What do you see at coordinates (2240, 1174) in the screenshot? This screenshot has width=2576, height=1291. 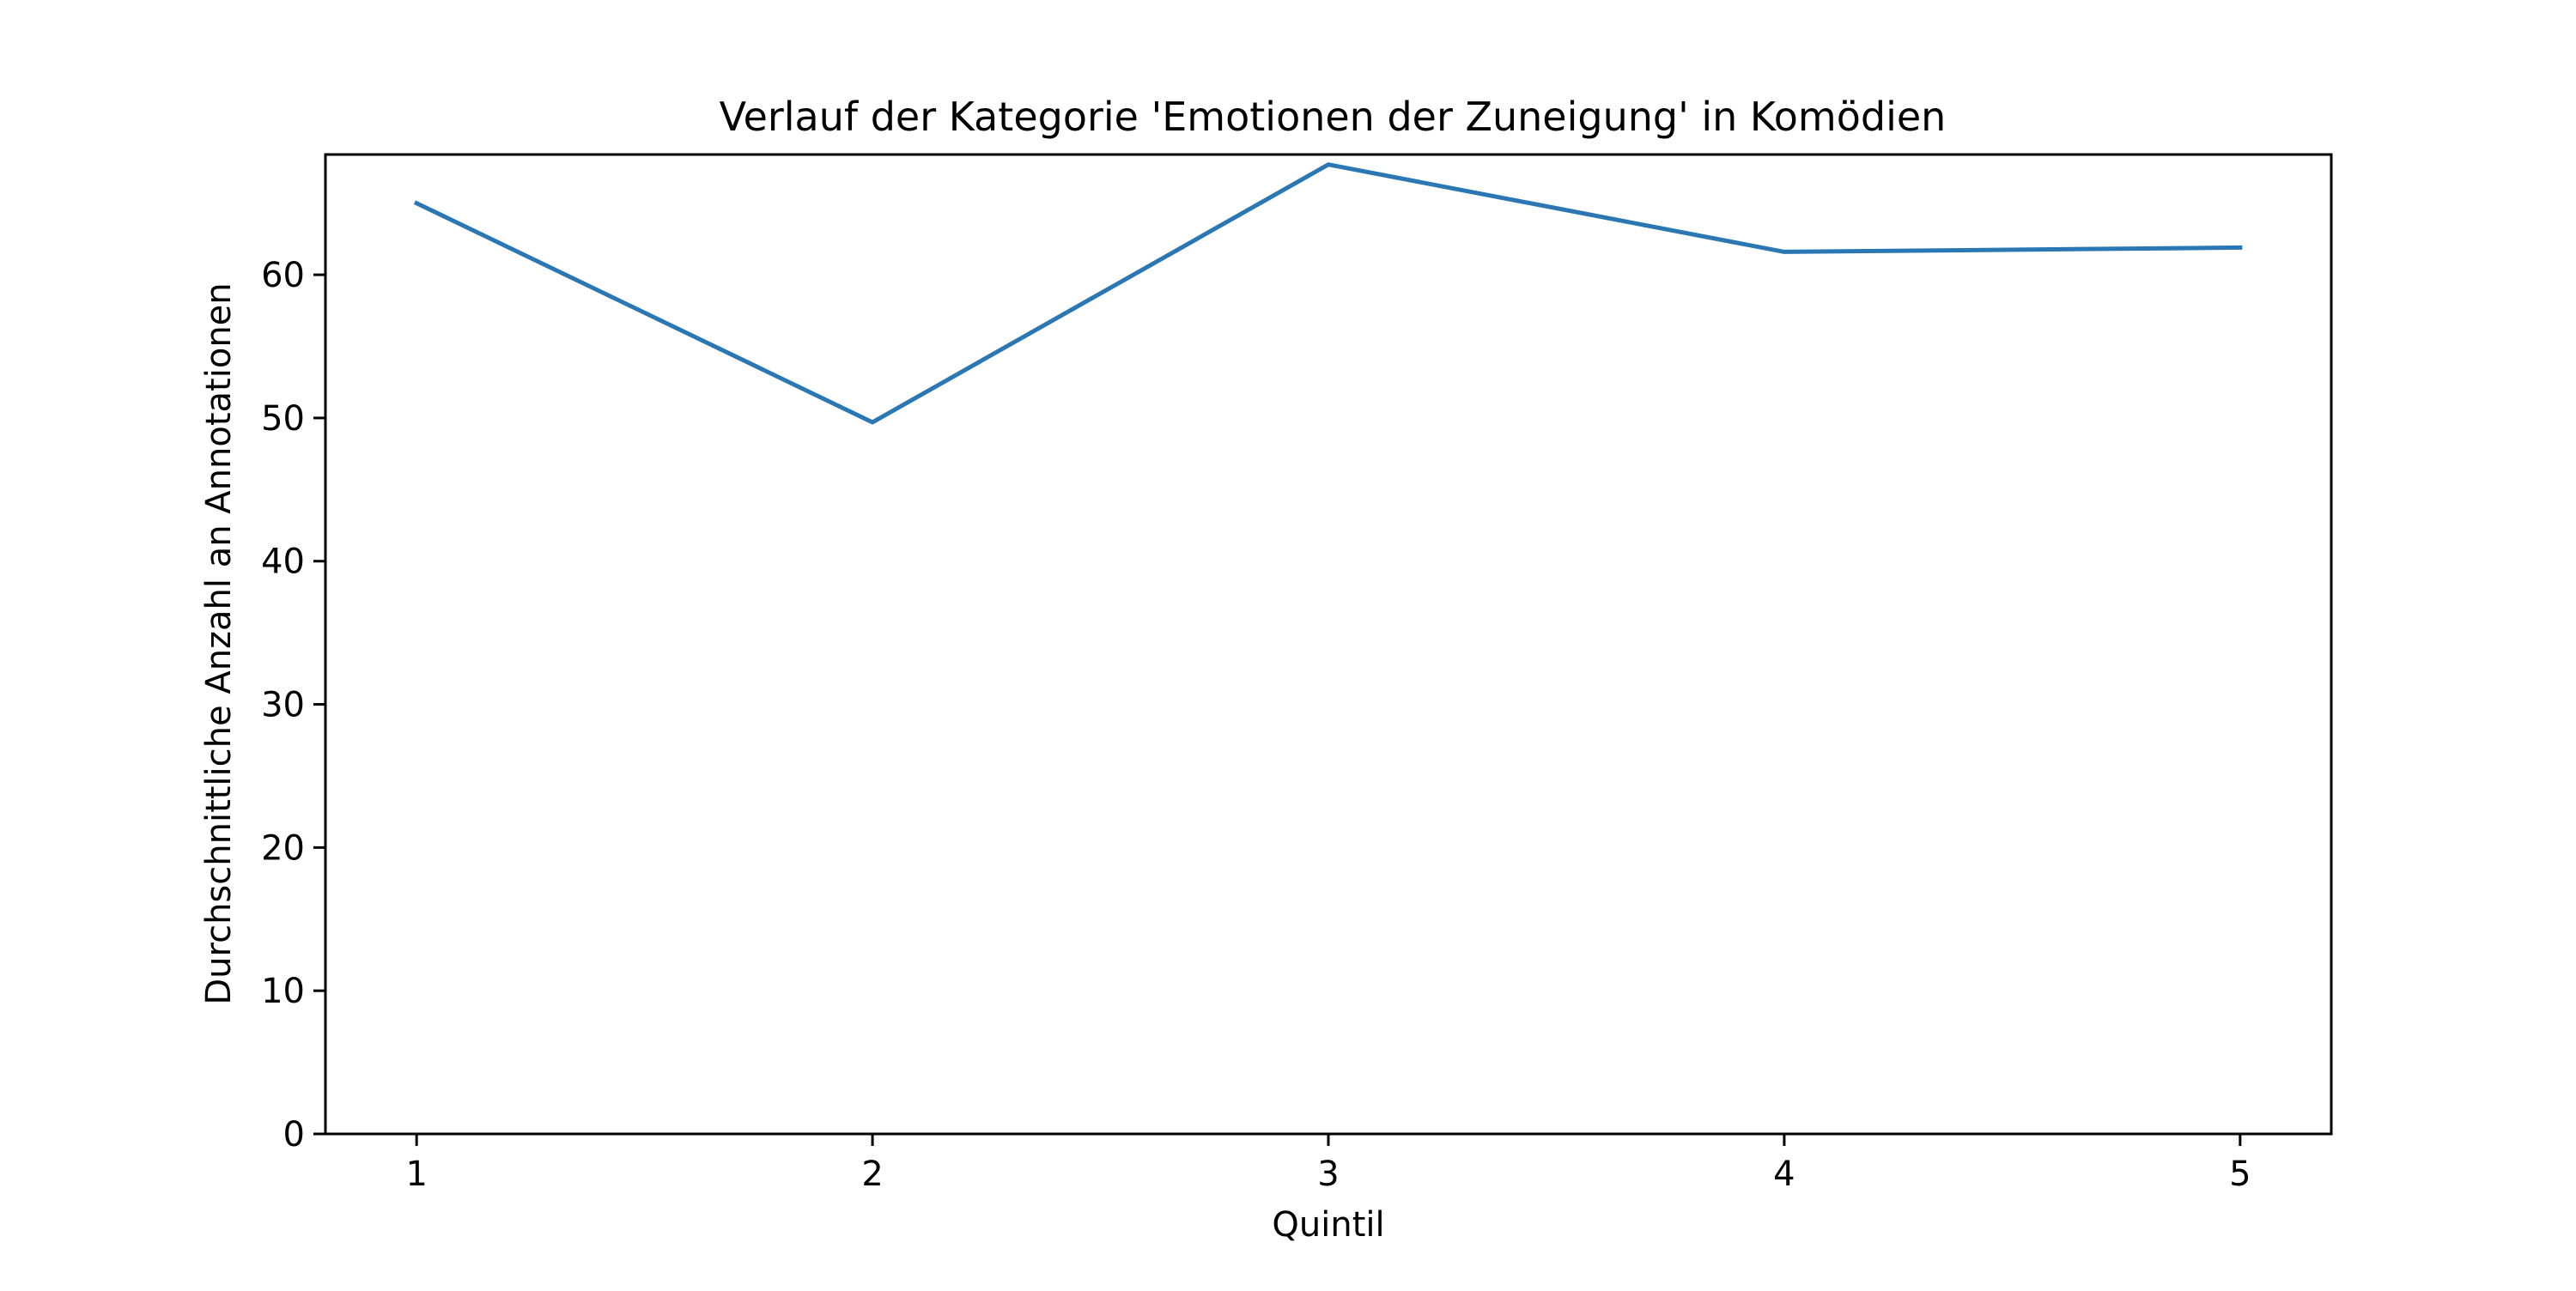 I see `x-tick-label: 5` at bounding box center [2240, 1174].